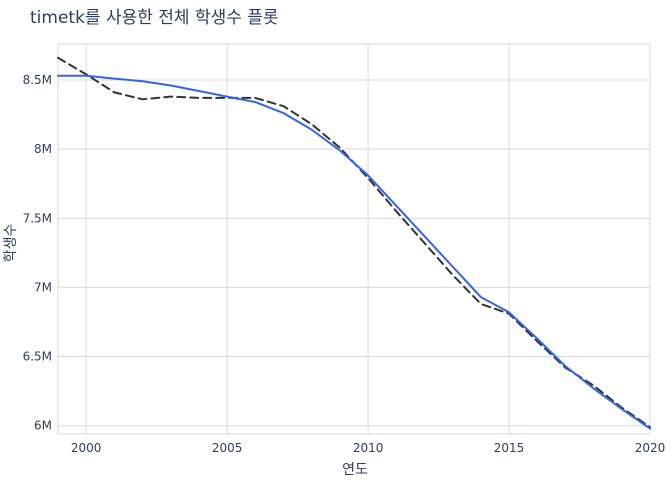  Describe the element at coordinates (650, 448) in the screenshot. I see `x-tick-label: 2020` at that location.